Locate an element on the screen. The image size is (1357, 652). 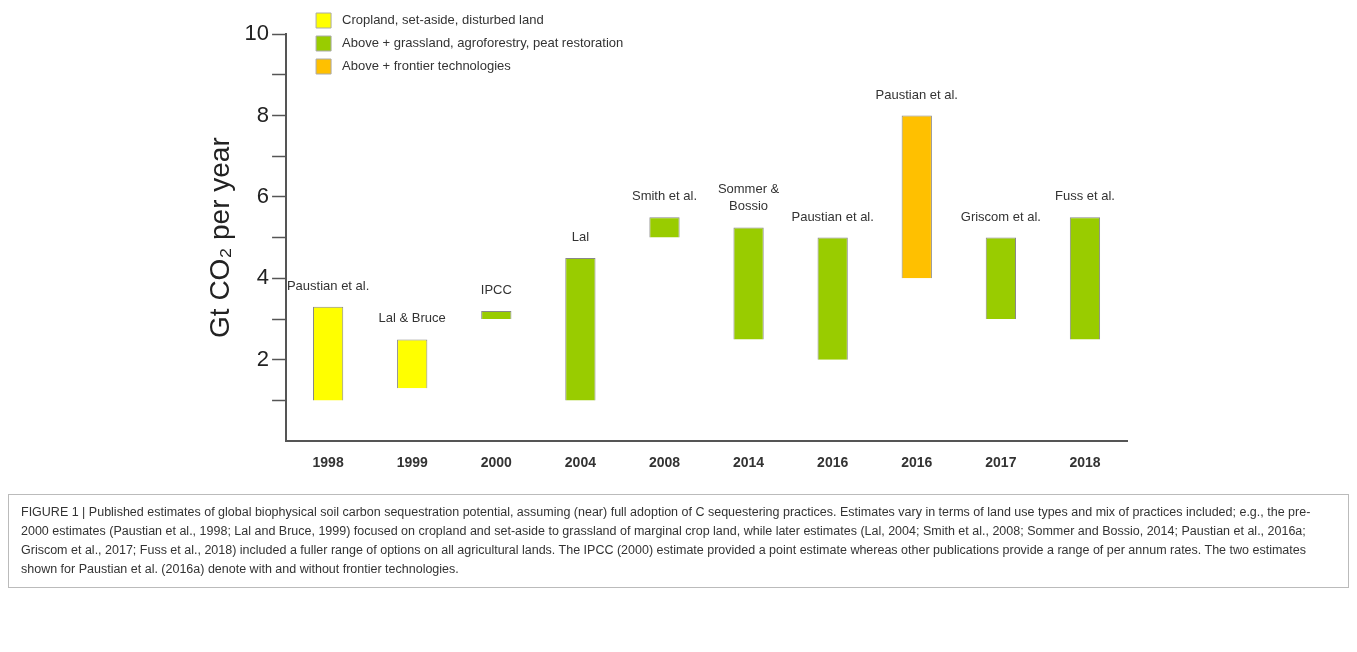
x-tick-label: 1998 is located at coordinates (328, 462).